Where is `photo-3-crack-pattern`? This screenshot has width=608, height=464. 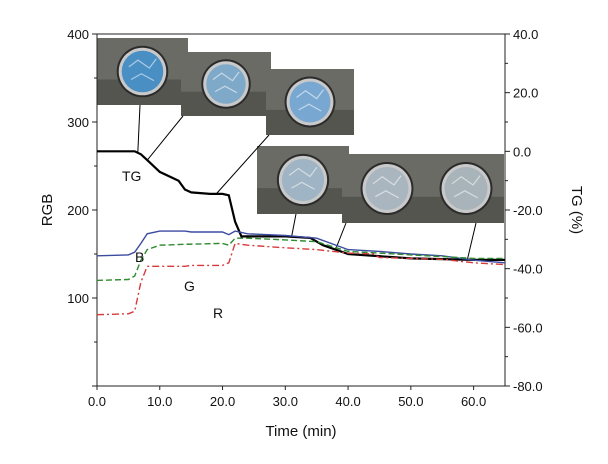 photo-3-crack-pattern is located at coordinates (310, 100).